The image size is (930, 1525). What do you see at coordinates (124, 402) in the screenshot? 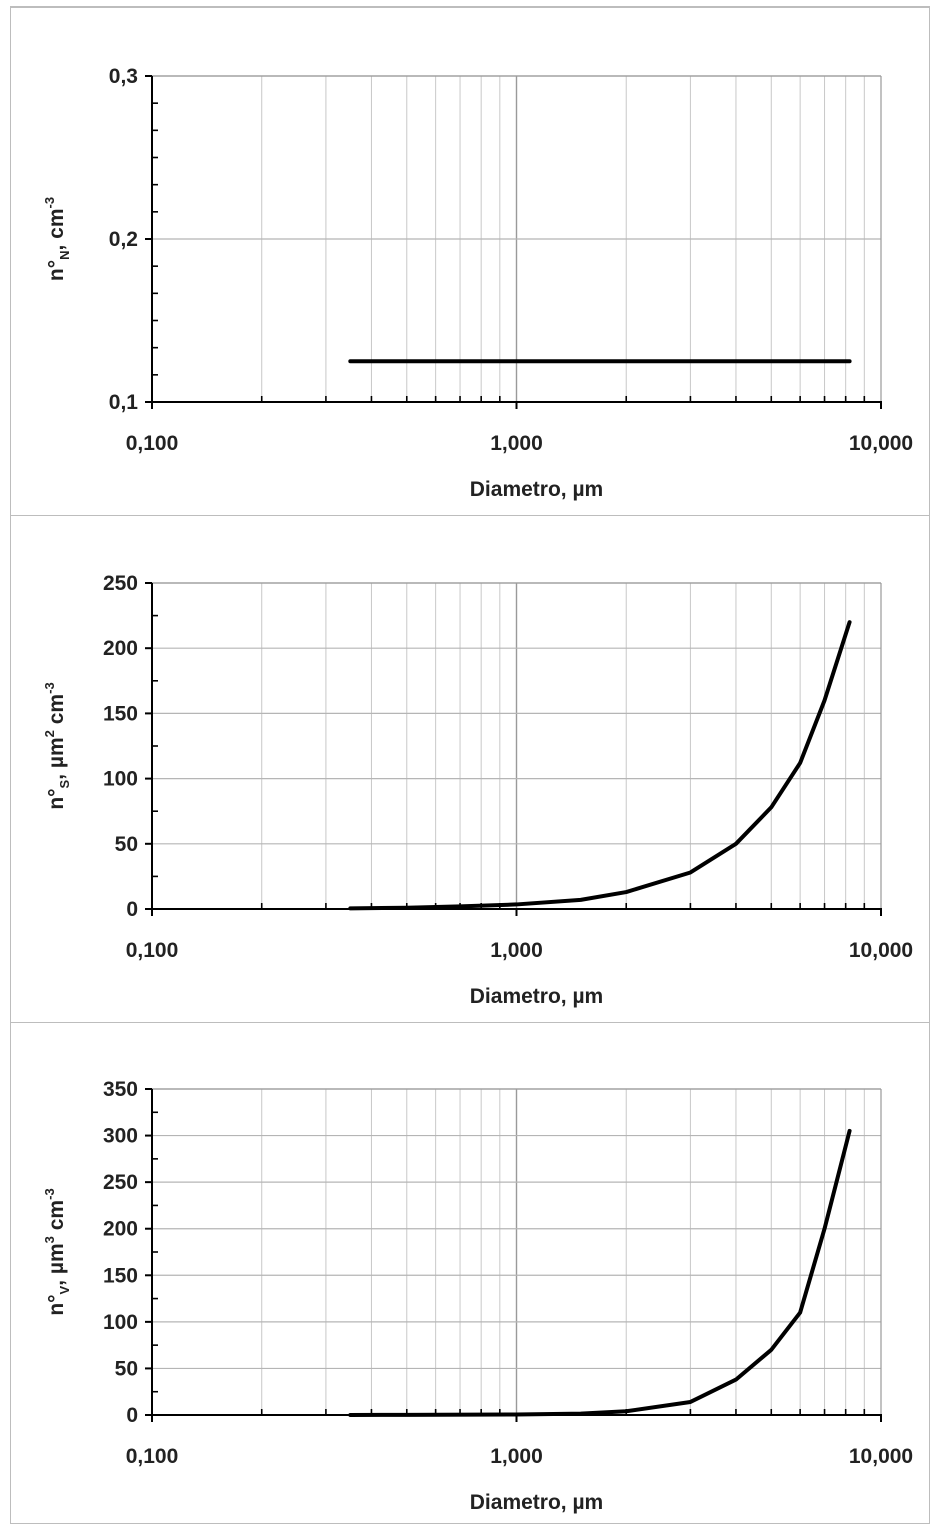
I see `y-tick-label: 0,1` at bounding box center [124, 402].